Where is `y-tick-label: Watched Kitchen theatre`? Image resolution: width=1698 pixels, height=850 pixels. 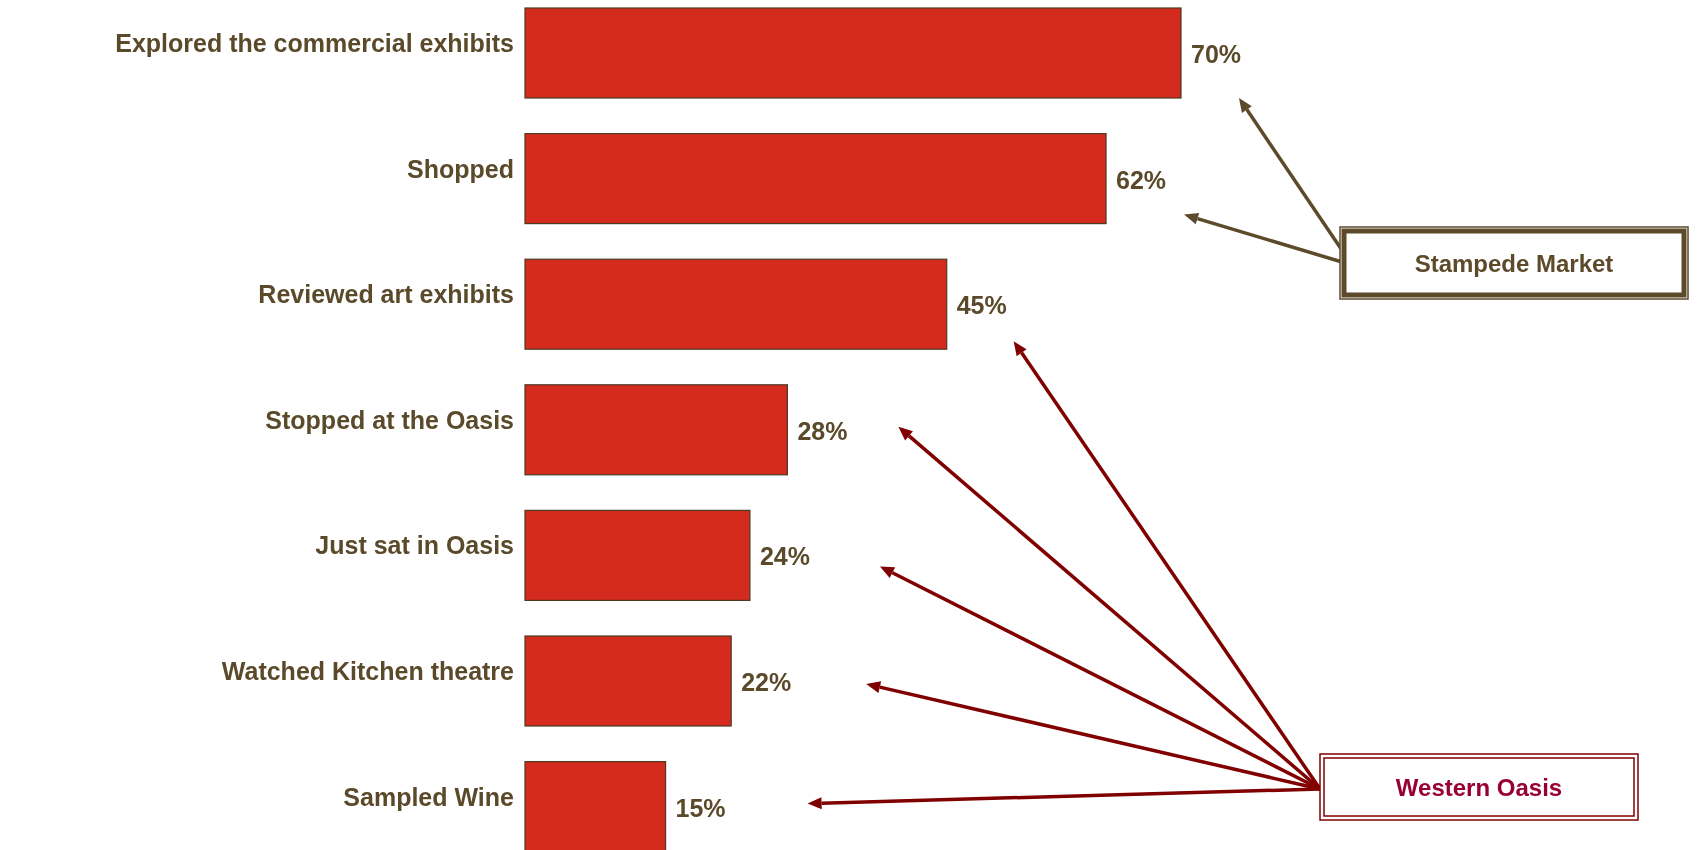
y-tick-label: Watched Kitchen theatre is located at coordinates (368, 671).